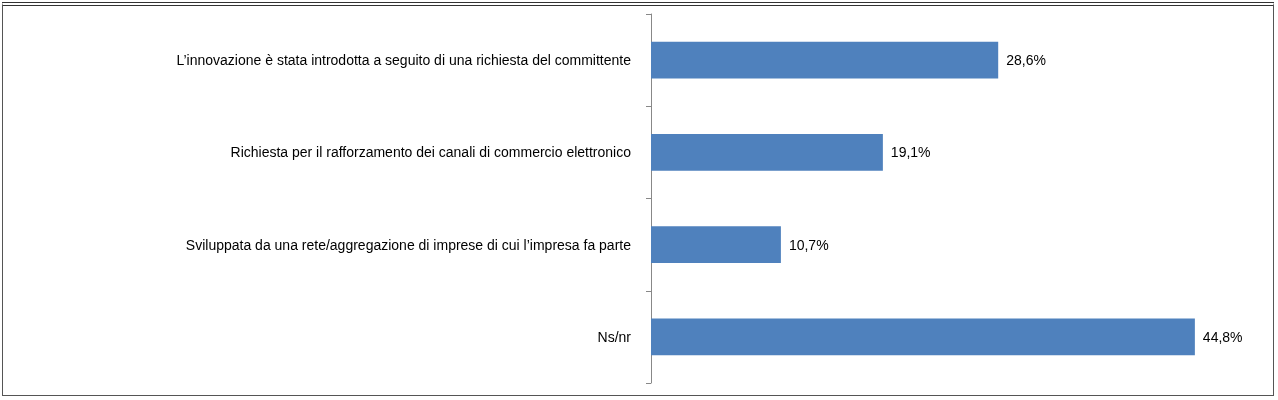 This screenshot has height=400, width=1278. Describe the element at coordinates (431, 152) in the screenshot. I see `y-tick-label: Richiesta per il rafforzamento dei canali di commercio elettronico` at that location.